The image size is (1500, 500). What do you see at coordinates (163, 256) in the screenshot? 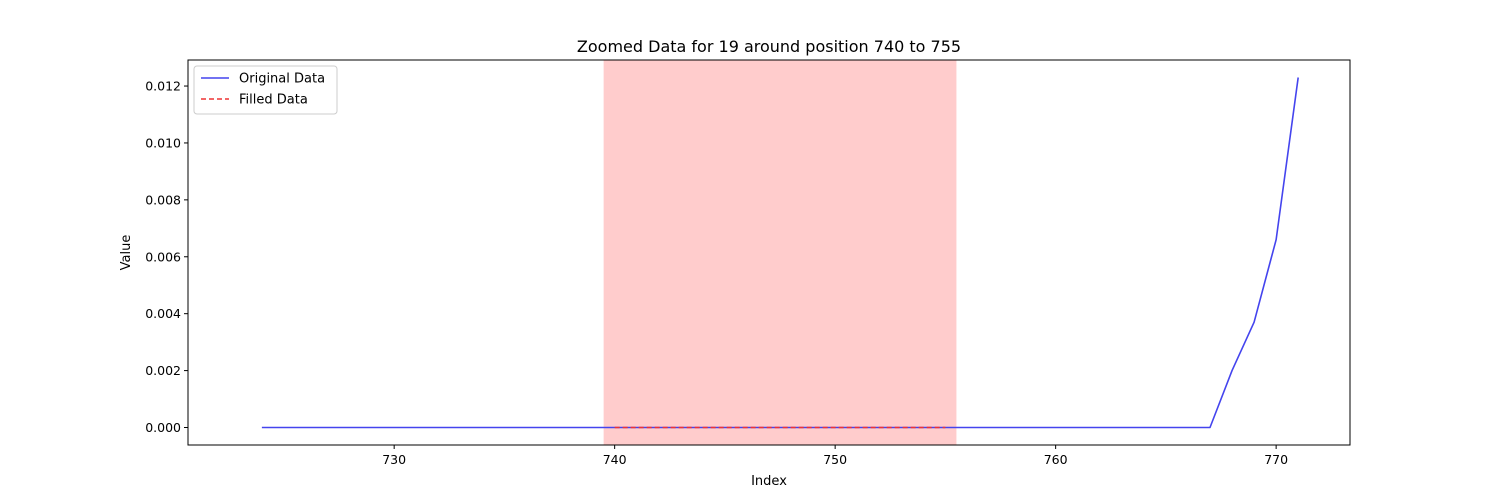
I see `y-tick-label: 0.006` at bounding box center [163, 256].